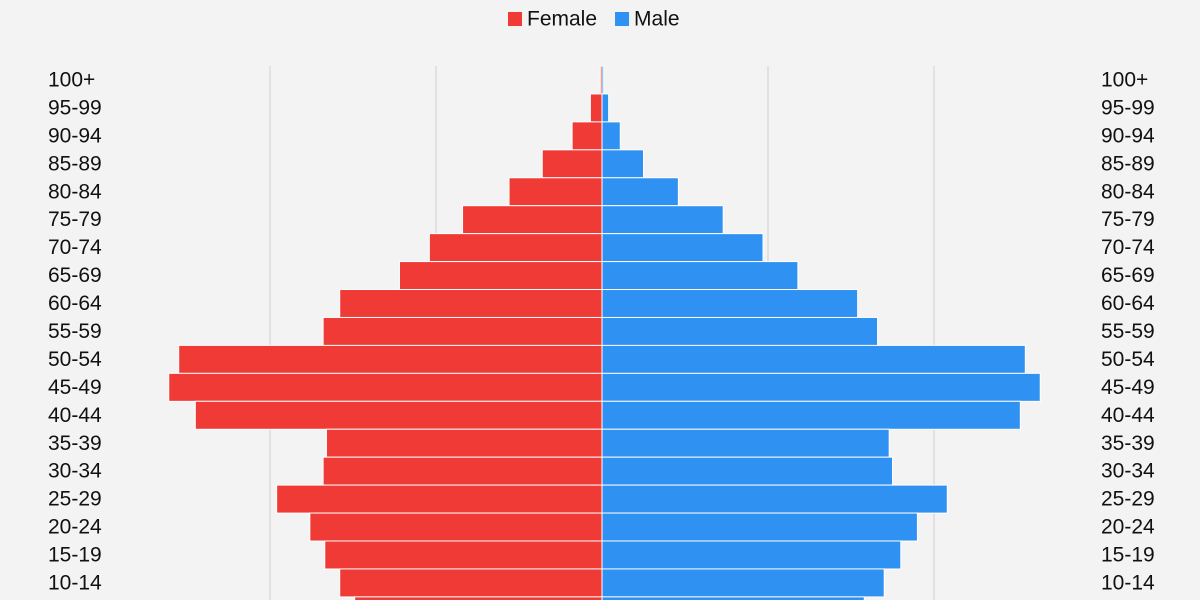 Image resolution: width=1200 pixels, height=600 pixels. Describe the element at coordinates (75, 107) in the screenshot. I see `y-label-left: 95-99` at that location.